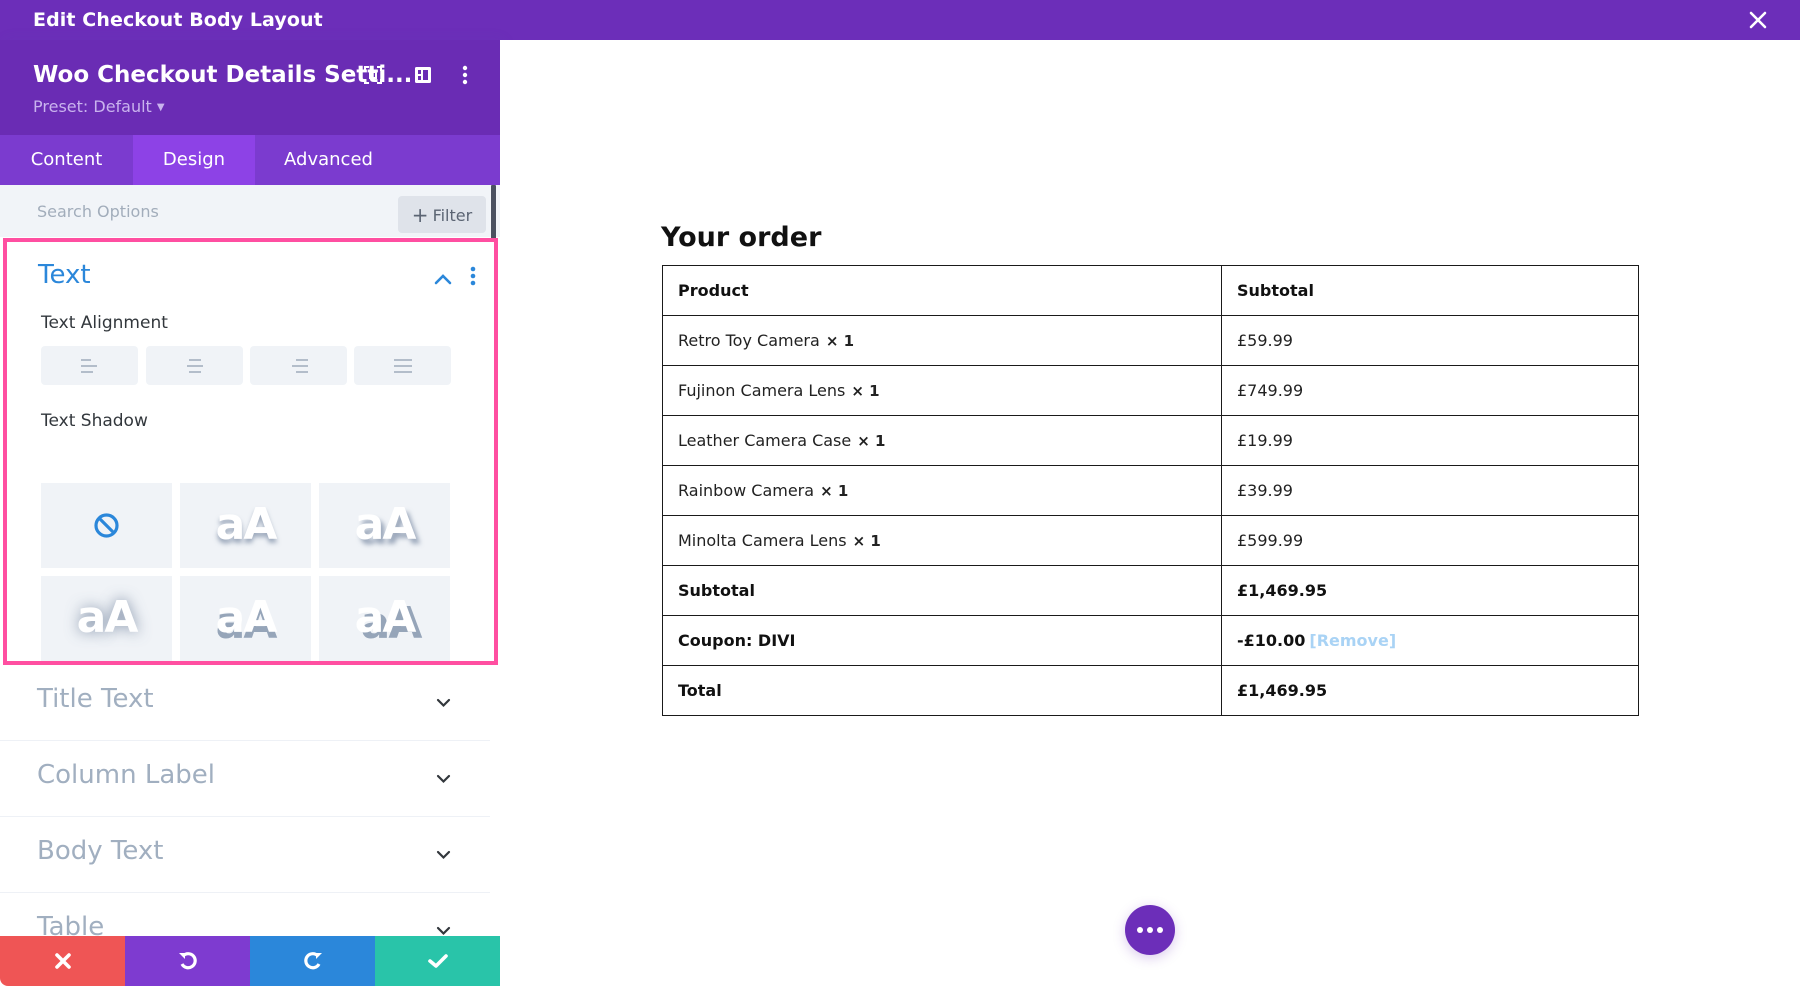 The width and height of the screenshot is (1800, 986). I want to click on align-center-icon, so click(195, 365).